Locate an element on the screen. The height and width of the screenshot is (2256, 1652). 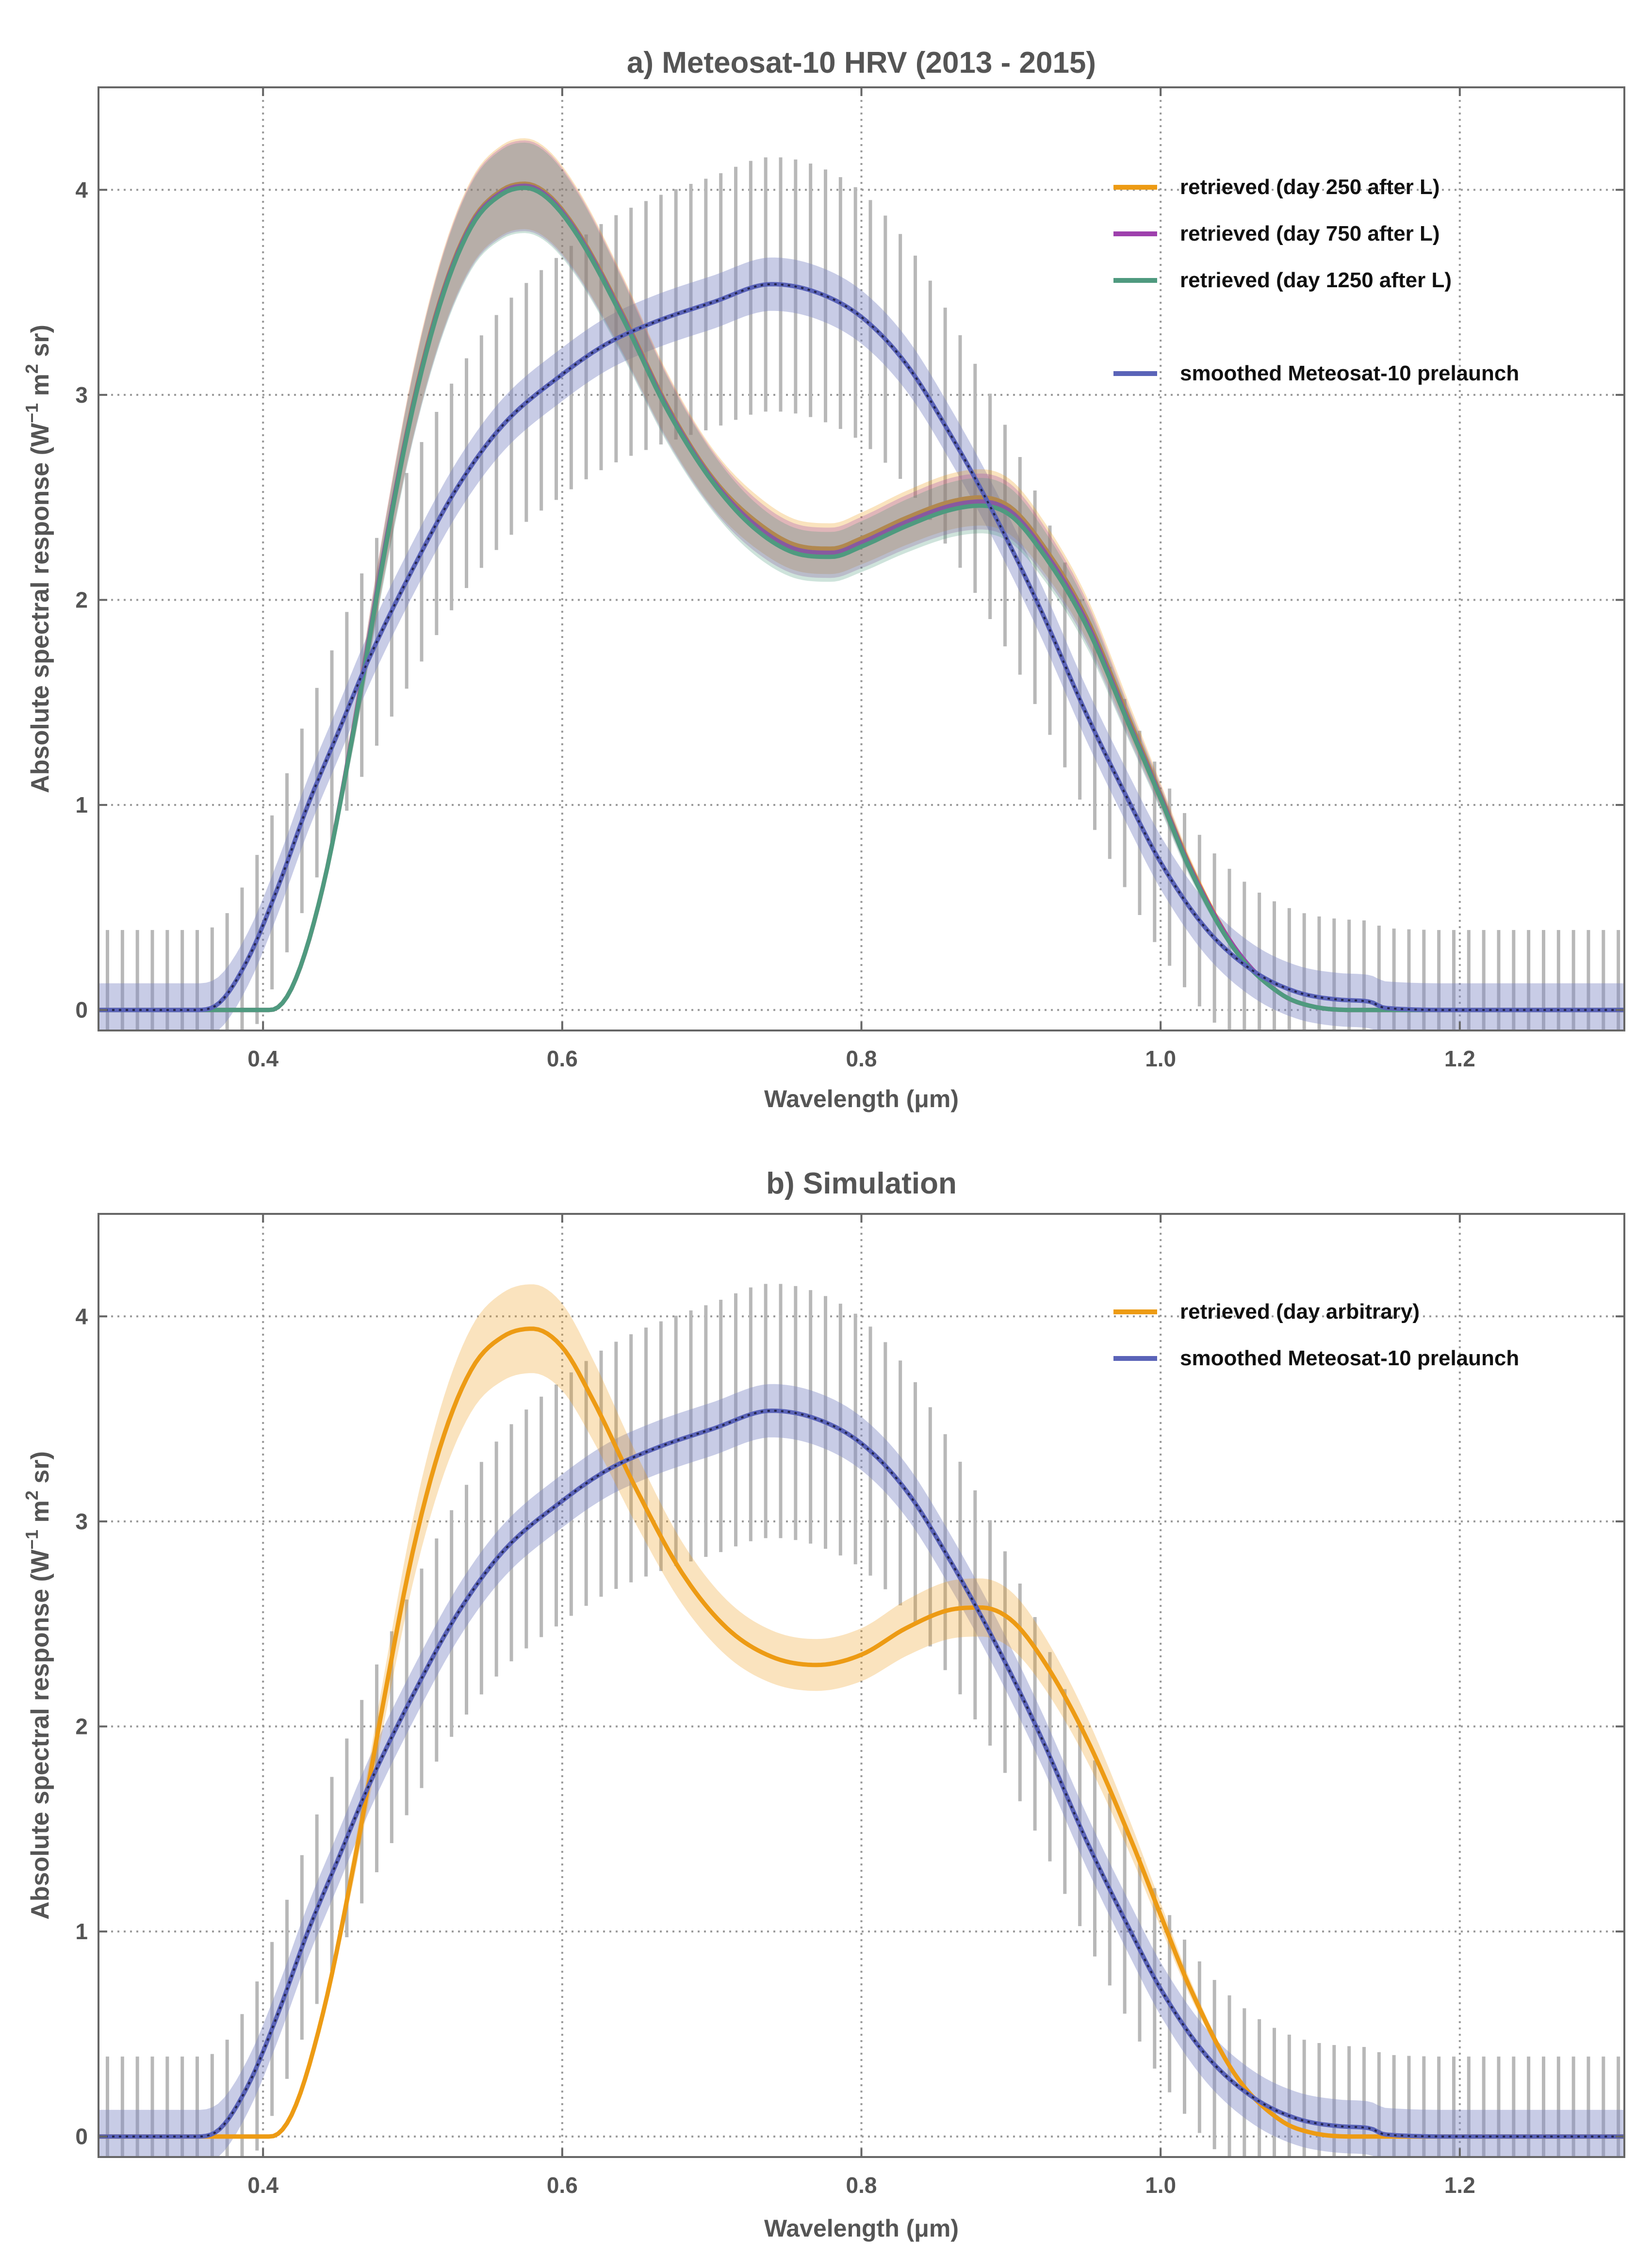
chart-title: a) Meteosat-10 HRV (2013 - 2015) is located at coordinates (861, 63).